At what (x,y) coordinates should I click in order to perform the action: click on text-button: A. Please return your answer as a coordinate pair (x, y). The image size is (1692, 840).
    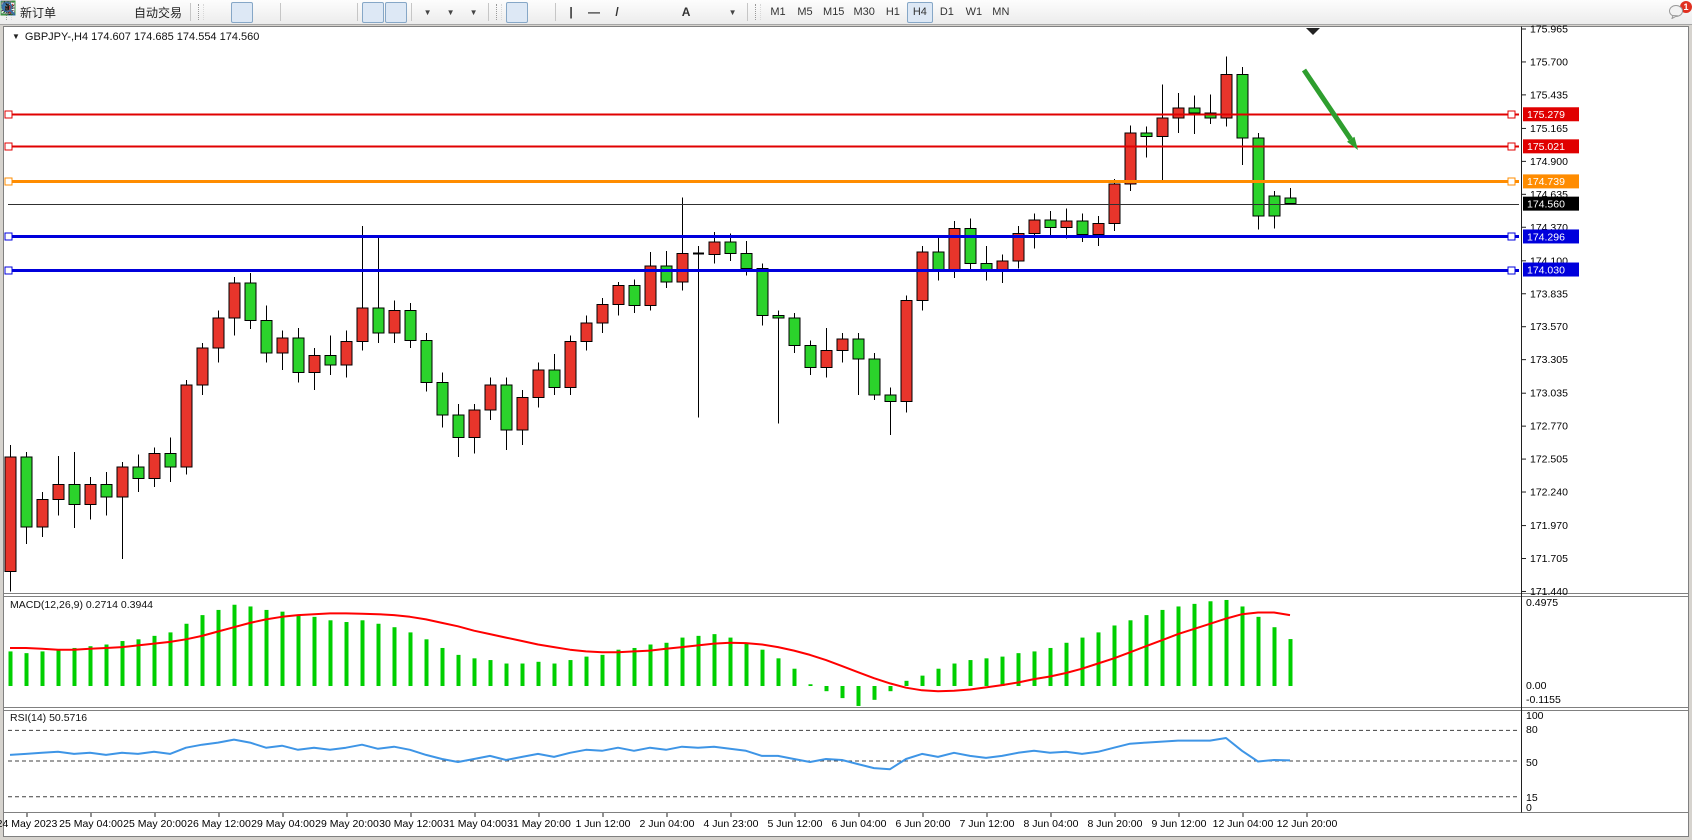
    Looking at the image, I should click on (686, 12).